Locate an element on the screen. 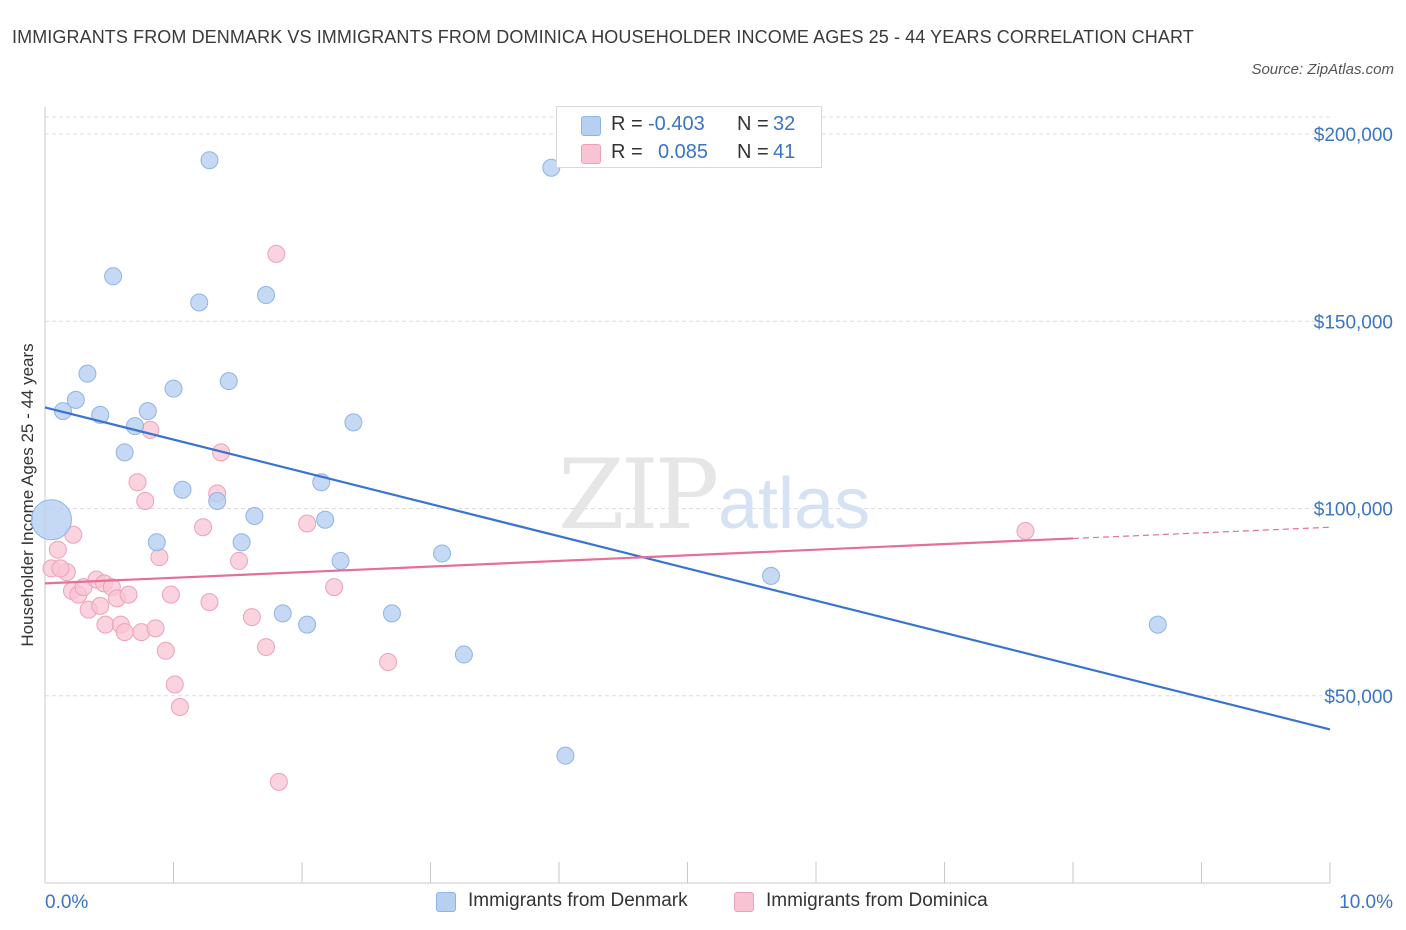  trend-line-dominica is located at coordinates (559, 561).